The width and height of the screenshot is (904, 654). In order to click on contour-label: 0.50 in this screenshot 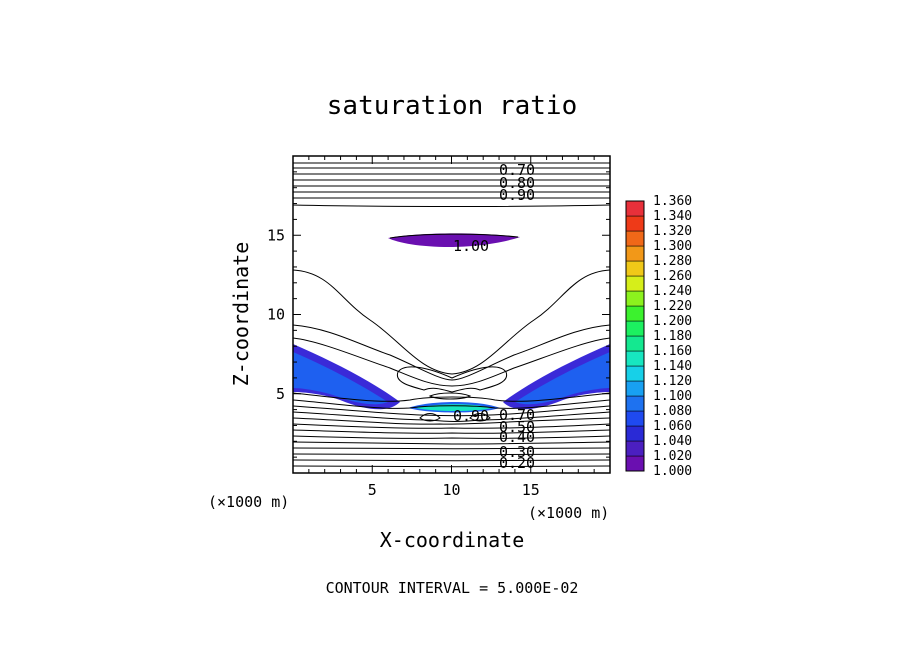, I will do `click(517, 427)`.